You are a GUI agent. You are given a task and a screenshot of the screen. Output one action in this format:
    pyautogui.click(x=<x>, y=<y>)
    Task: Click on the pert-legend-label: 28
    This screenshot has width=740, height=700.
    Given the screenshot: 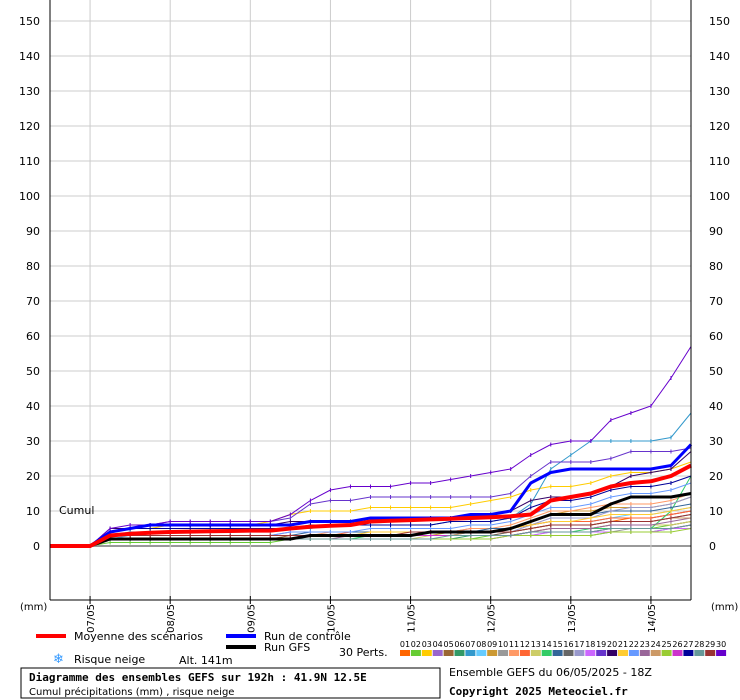 What is the action you would take?
    pyautogui.click(x=699, y=644)
    